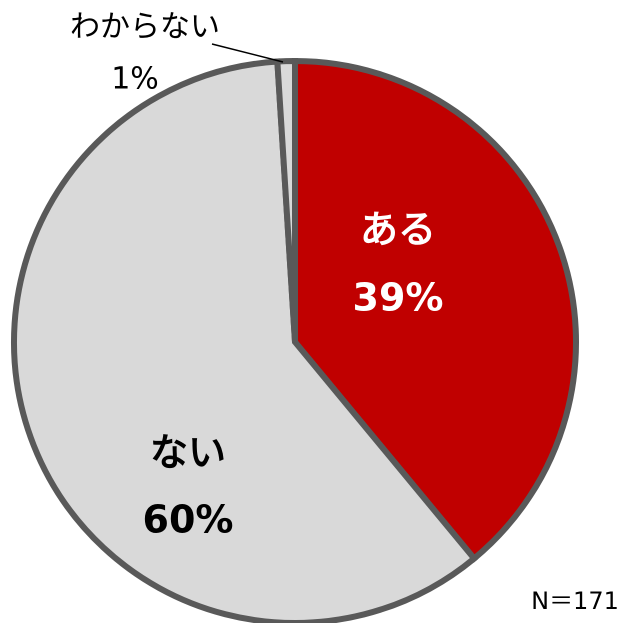  Describe the element at coordinates (247, 53) in the screenshot. I see `leader-line` at that location.